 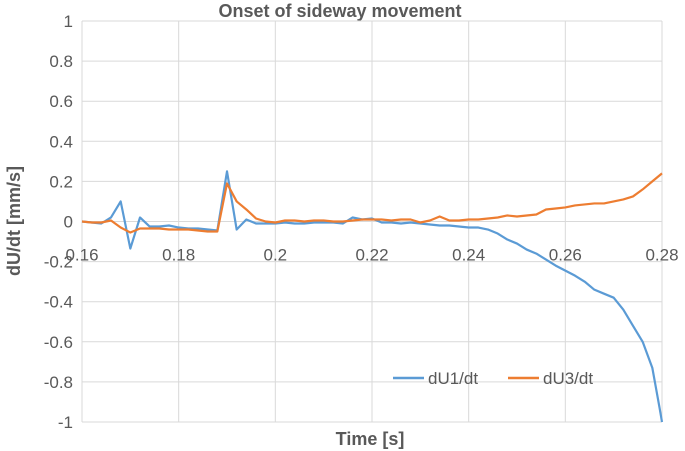 What do you see at coordinates (468, 255) in the screenshot?
I see `x-tick-label: 0.24` at bounding box center [468, 255].